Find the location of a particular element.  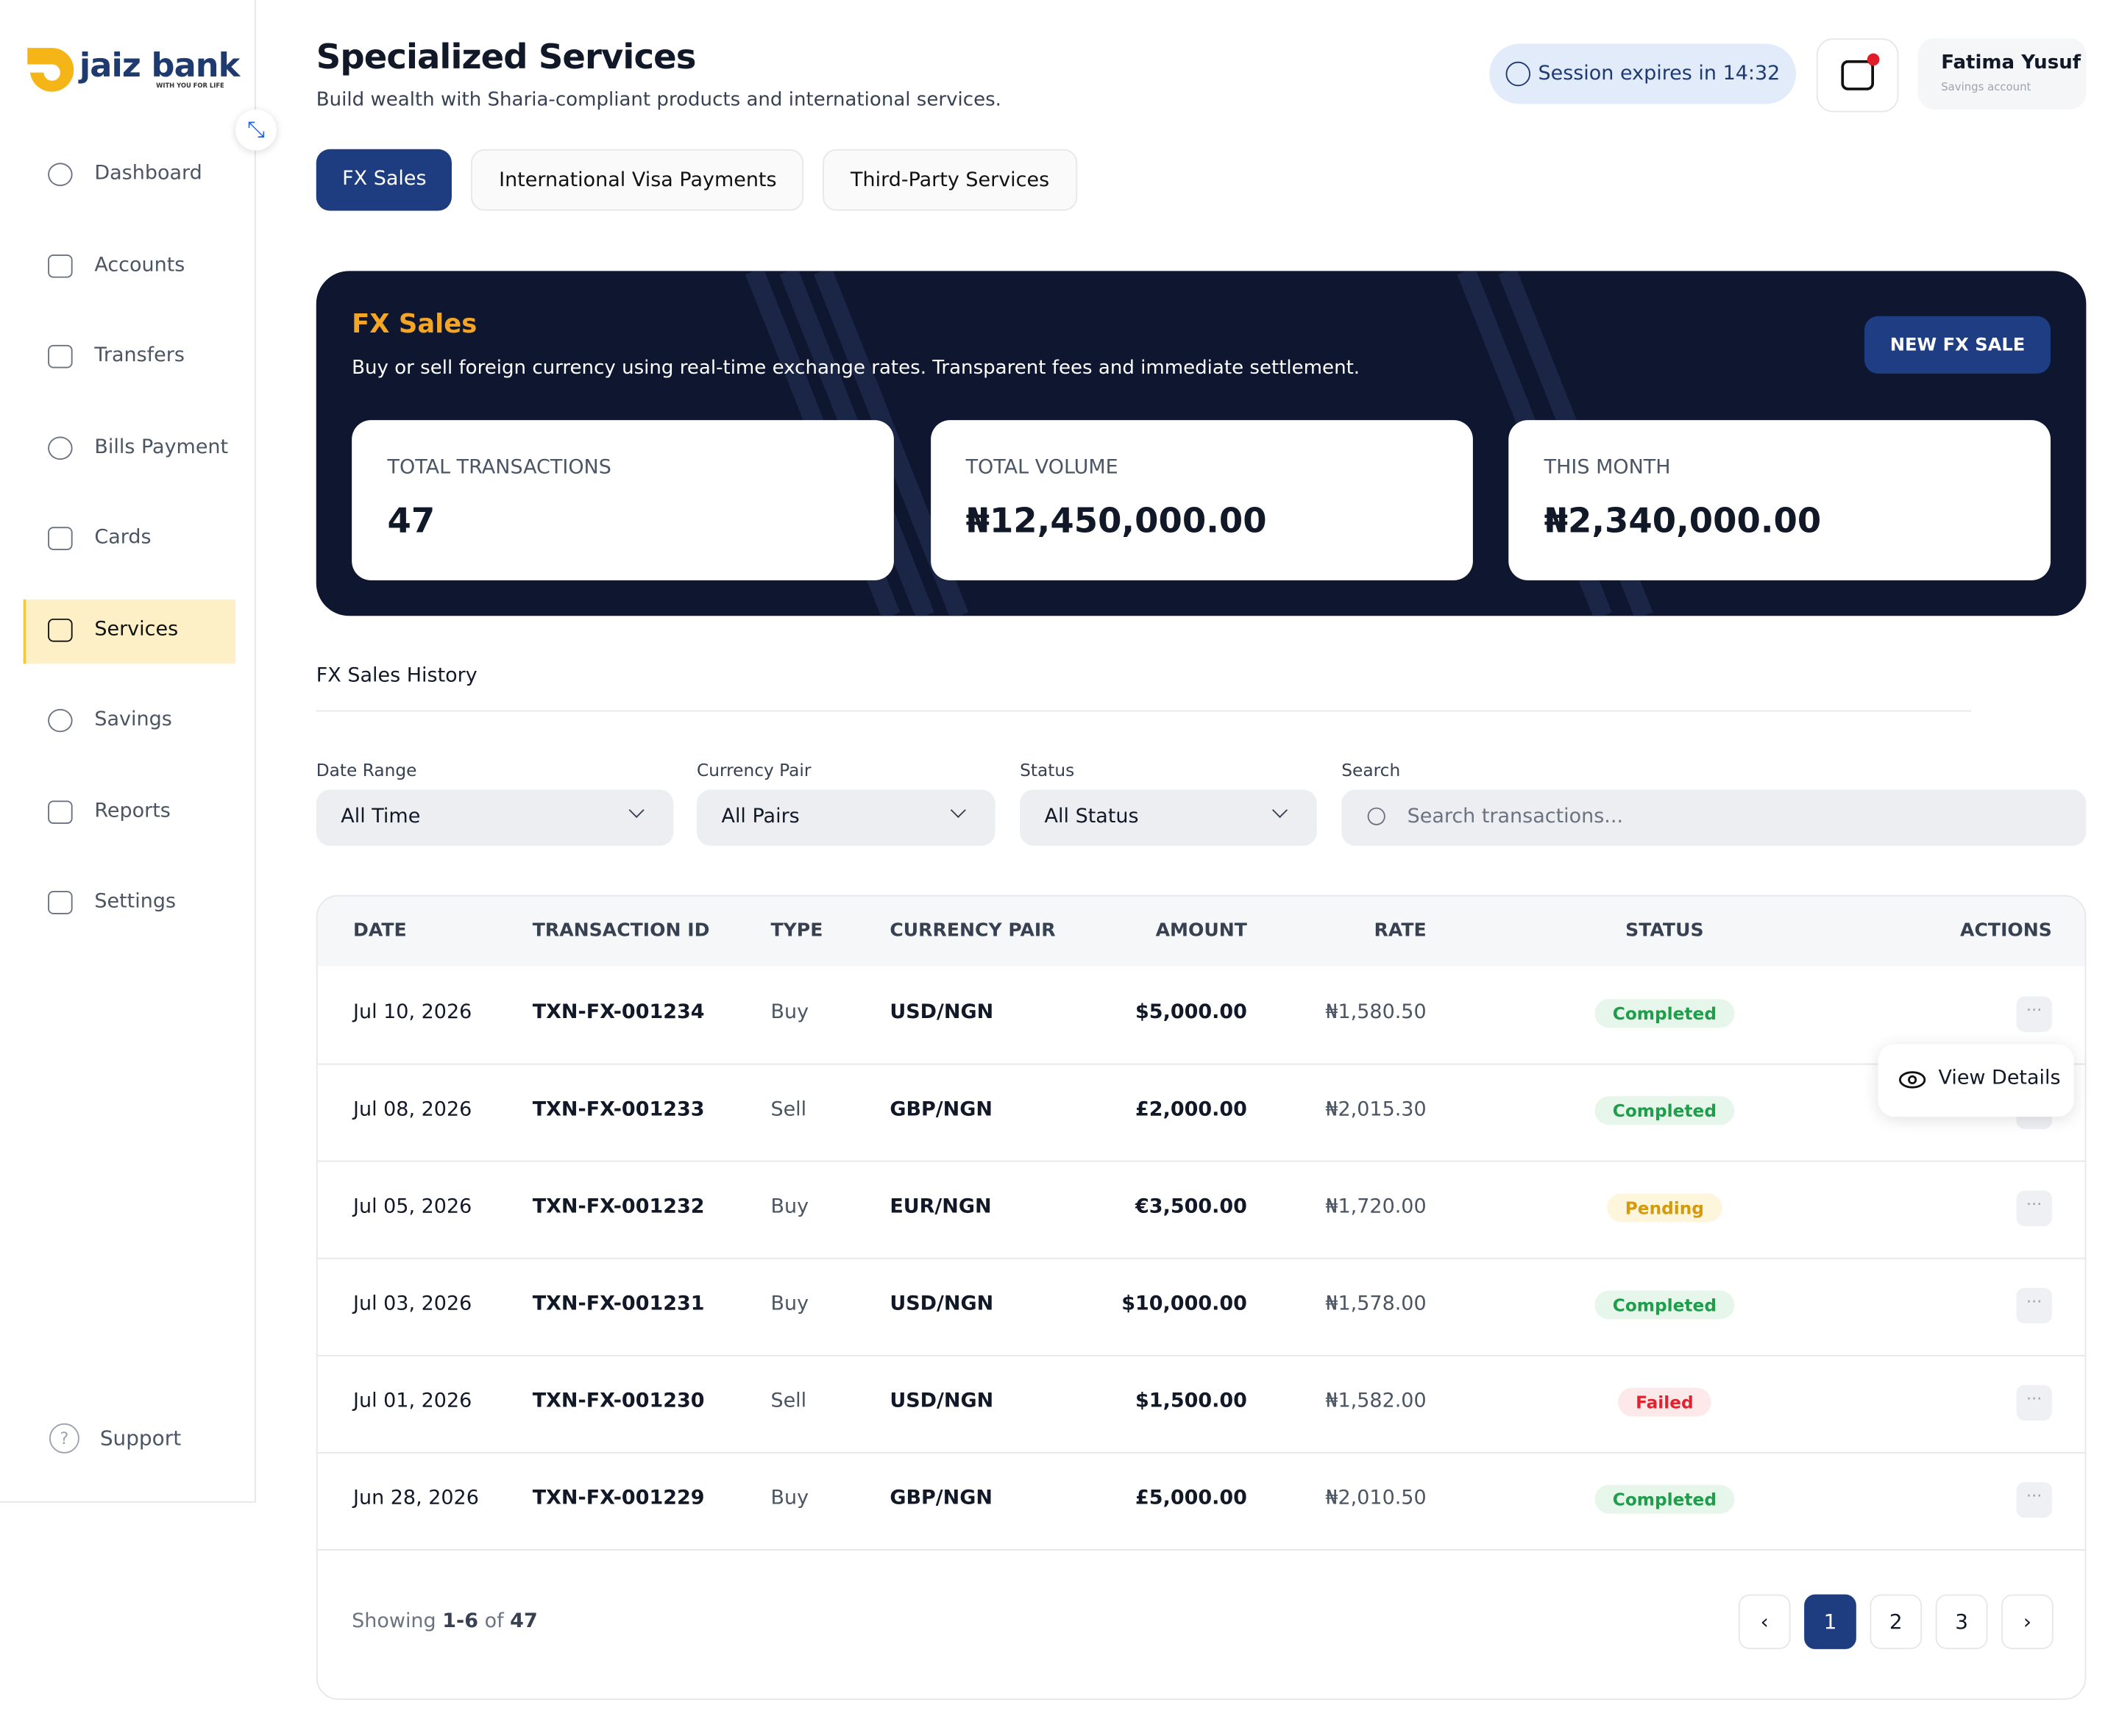

page-button: 2 is located at coordinates (1896, 1621).